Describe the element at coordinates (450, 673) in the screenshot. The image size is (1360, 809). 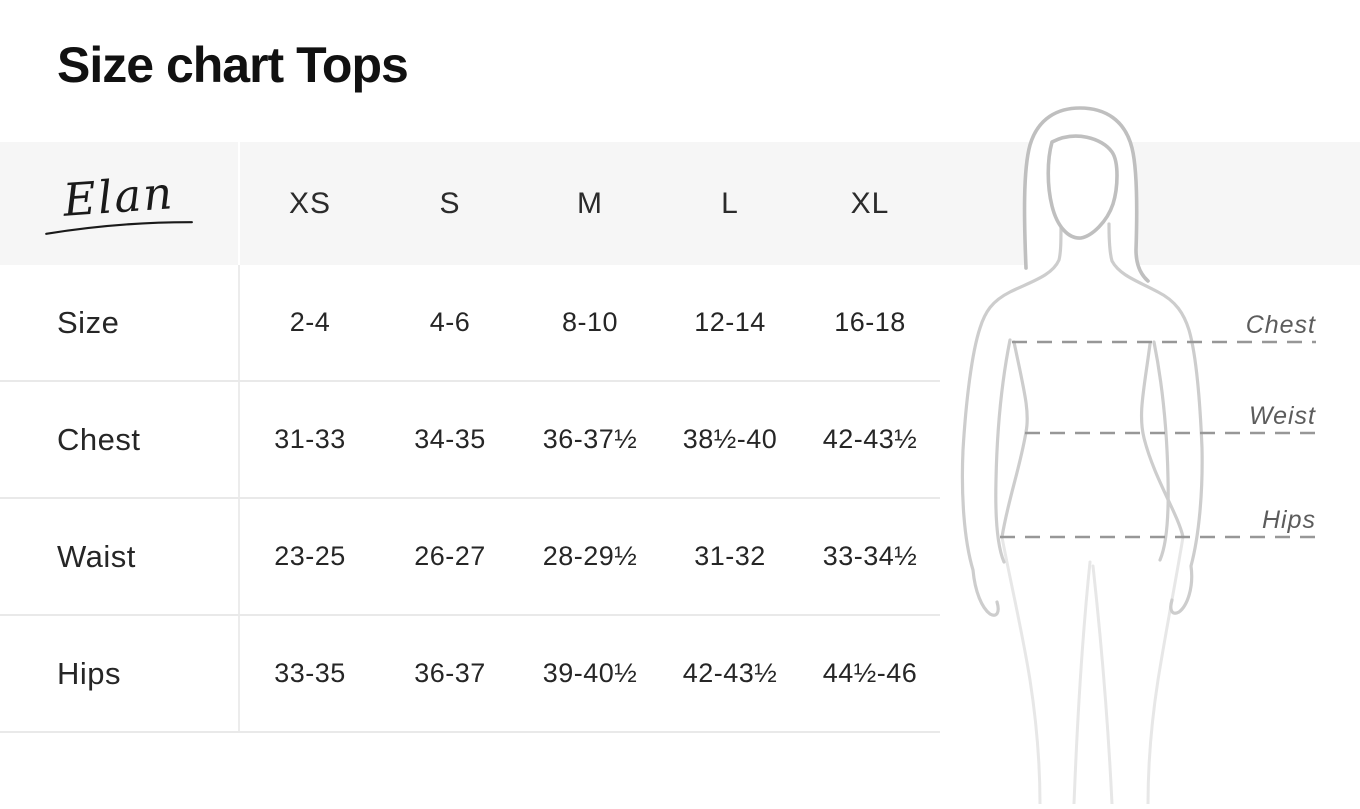
I see `cell-hips-s: 36-37` at that location.